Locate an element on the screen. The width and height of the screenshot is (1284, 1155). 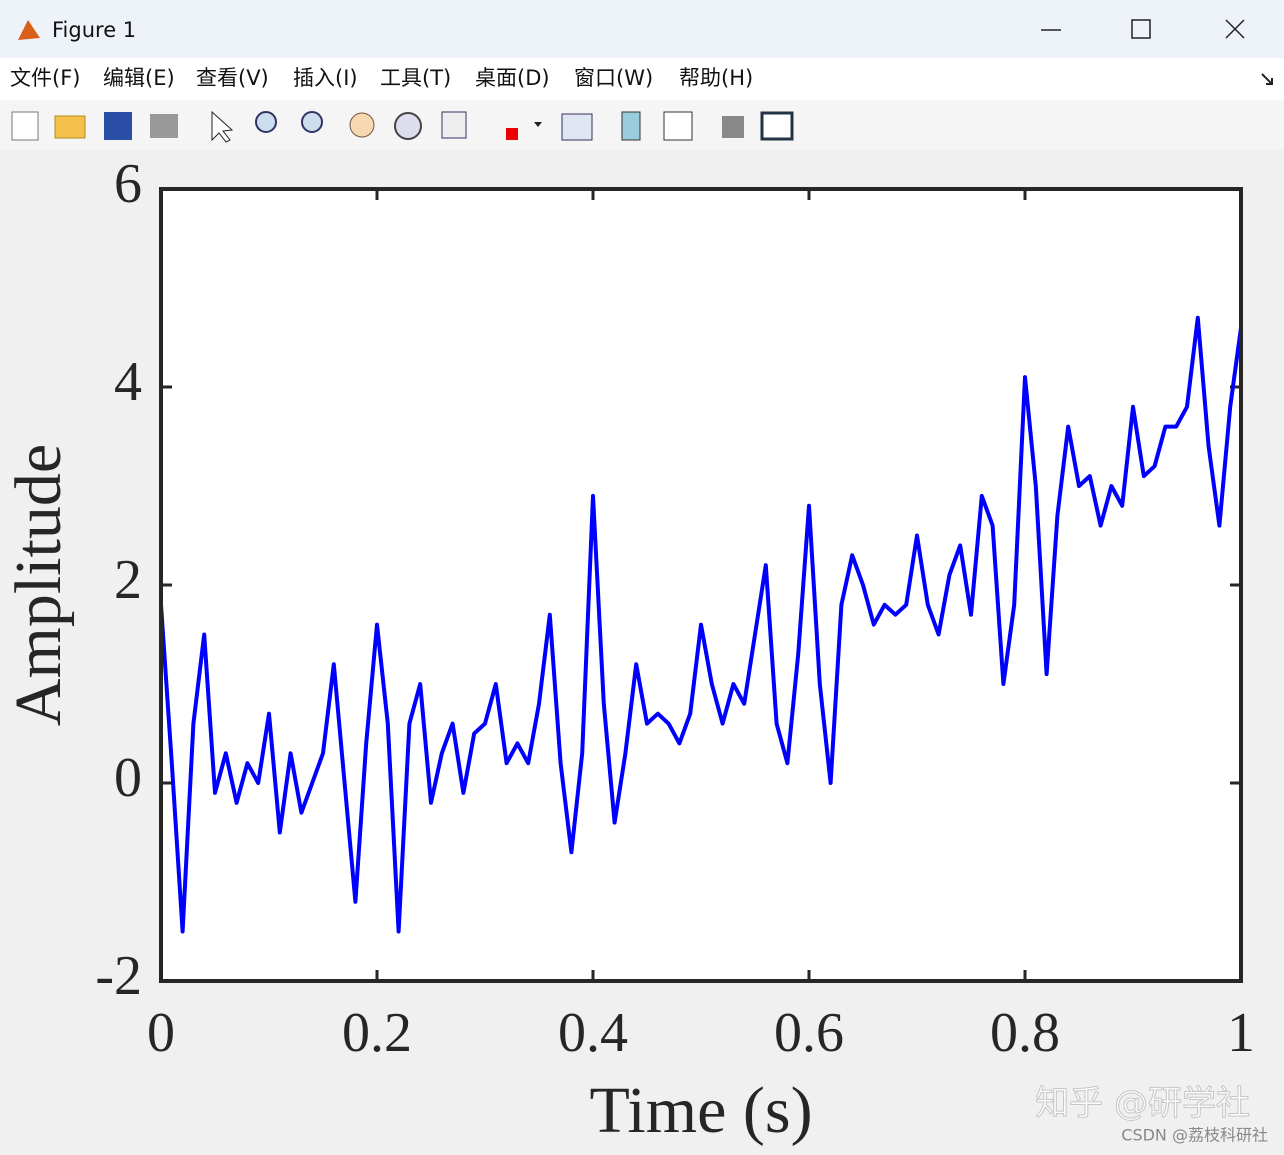
rotate-icon is located at coordinates (408, 126).